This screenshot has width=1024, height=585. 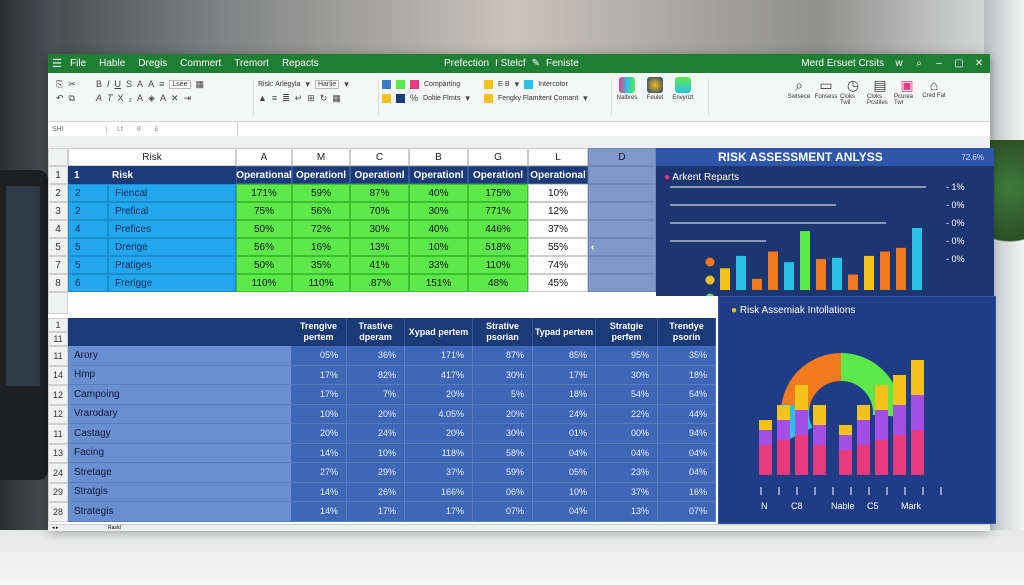 I want to click on risk-value-cell: 37%, so click(x=558, y=229).